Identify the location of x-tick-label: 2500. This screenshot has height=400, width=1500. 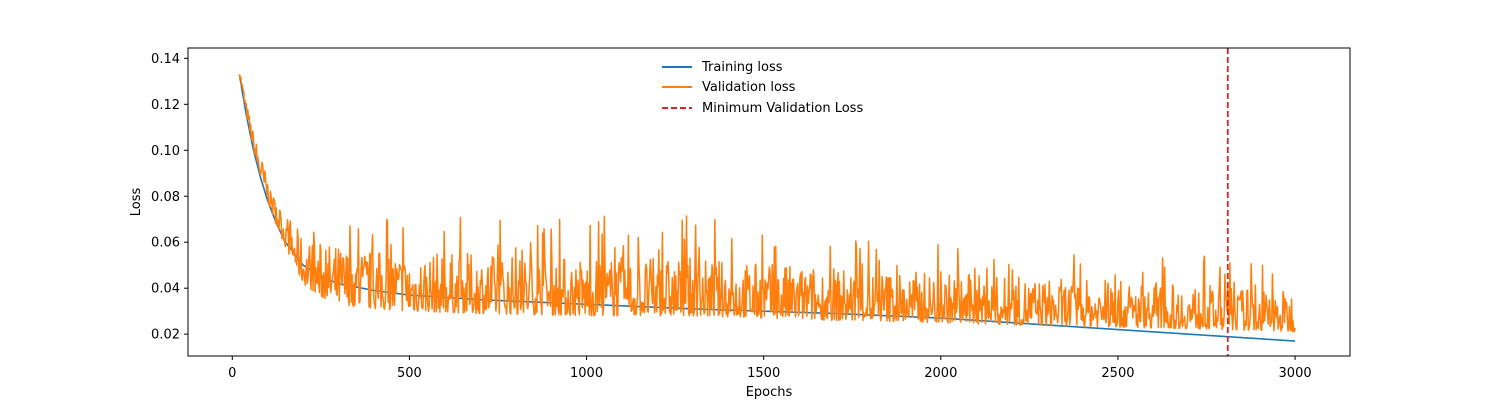
(1117, 373).